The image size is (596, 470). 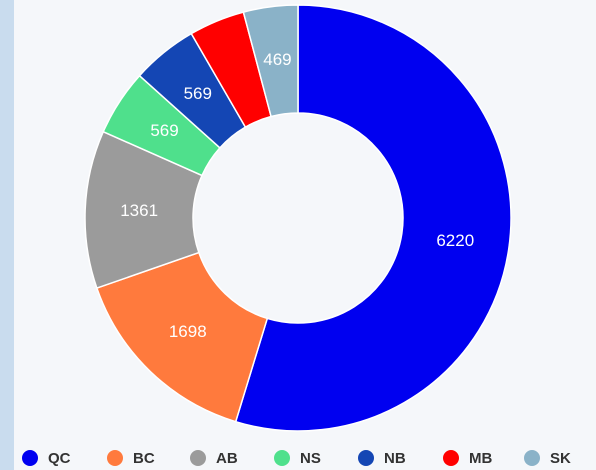 I want to click on data-label: 1698, so click(x=188, y=331).